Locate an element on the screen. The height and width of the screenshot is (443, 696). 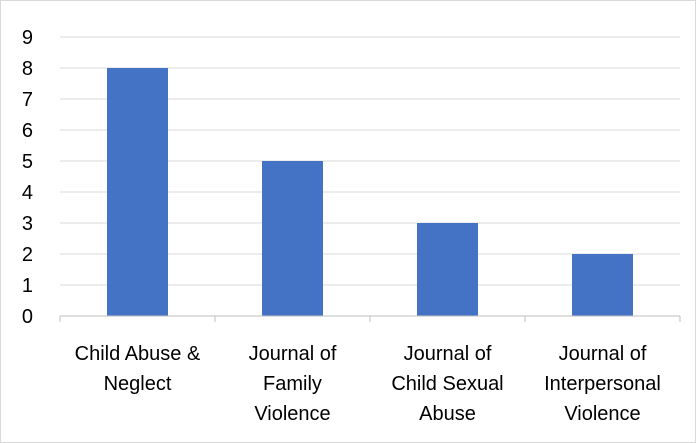
y-tick-label: 7 is located at coordinates (27, 100).